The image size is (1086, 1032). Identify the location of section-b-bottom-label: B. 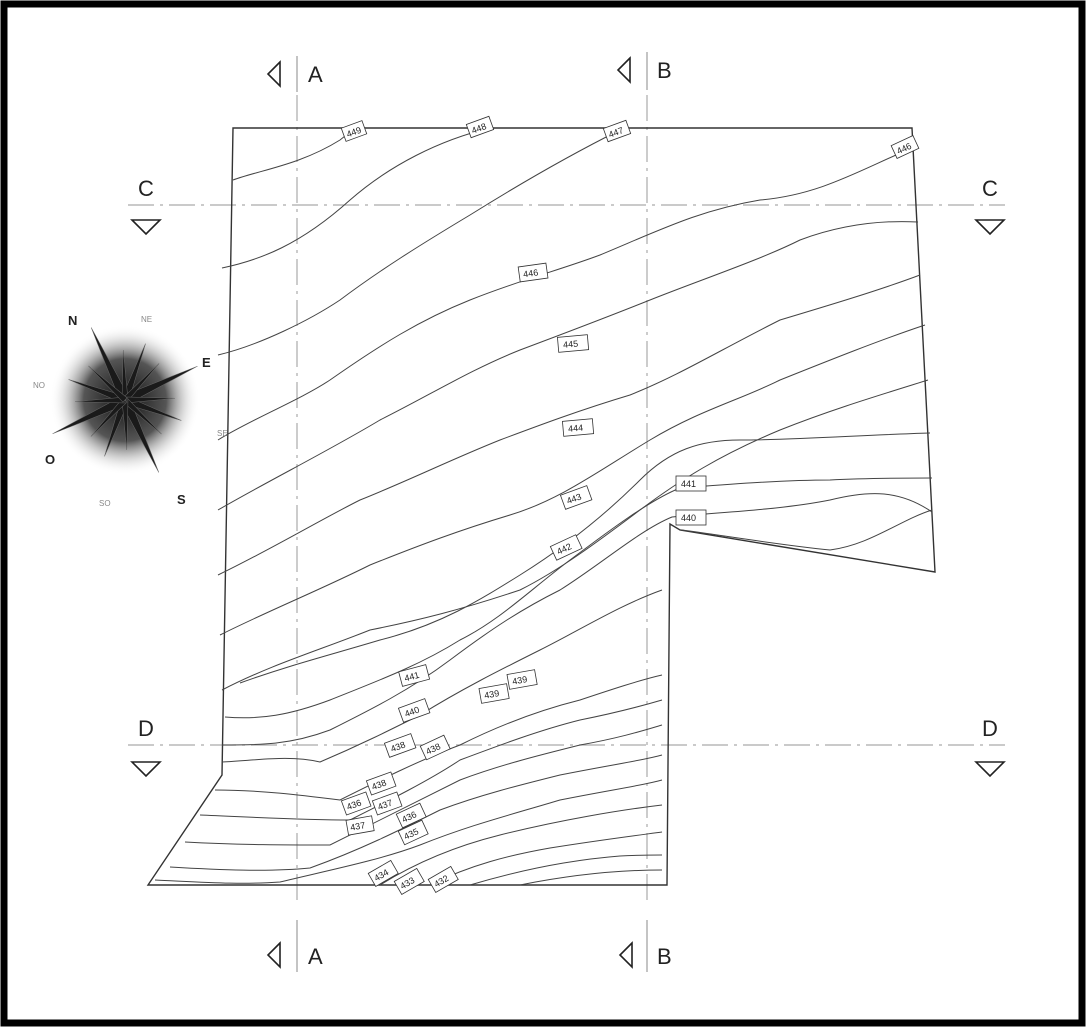
(664, 956).